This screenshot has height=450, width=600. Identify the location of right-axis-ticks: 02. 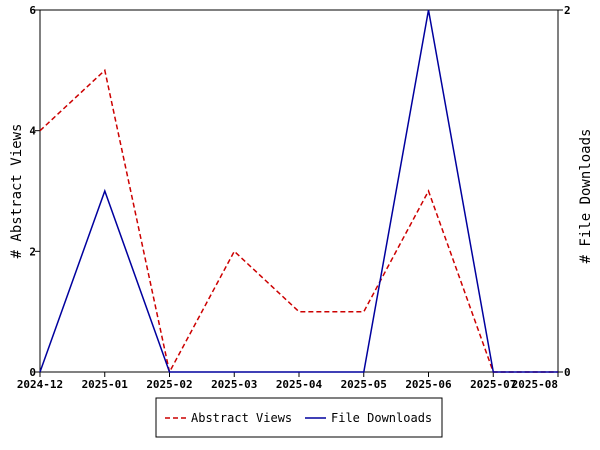
(564, 191).